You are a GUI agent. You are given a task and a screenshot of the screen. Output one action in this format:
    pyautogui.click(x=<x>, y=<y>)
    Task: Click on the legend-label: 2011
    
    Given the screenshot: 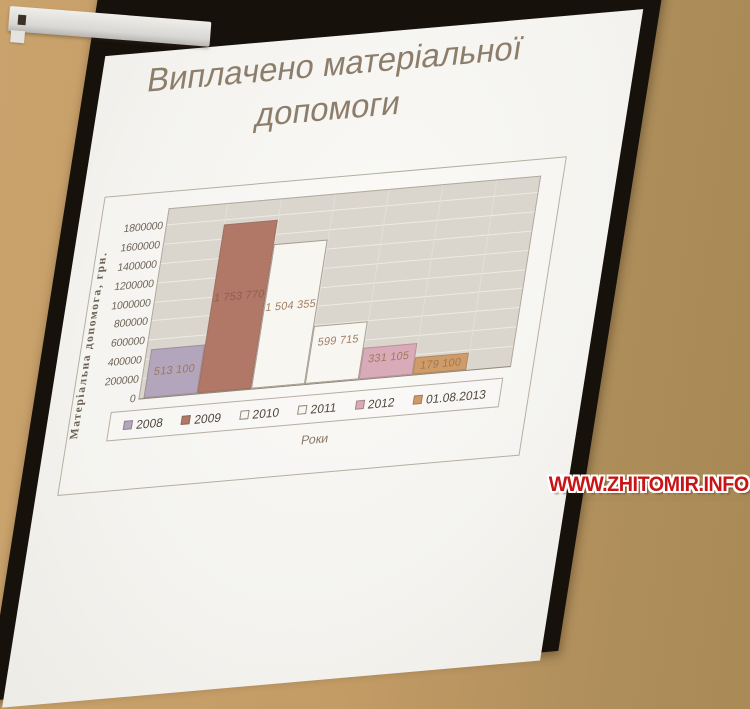 What is the action you would take?
    pyautogui.click(x=323, y=408)
    